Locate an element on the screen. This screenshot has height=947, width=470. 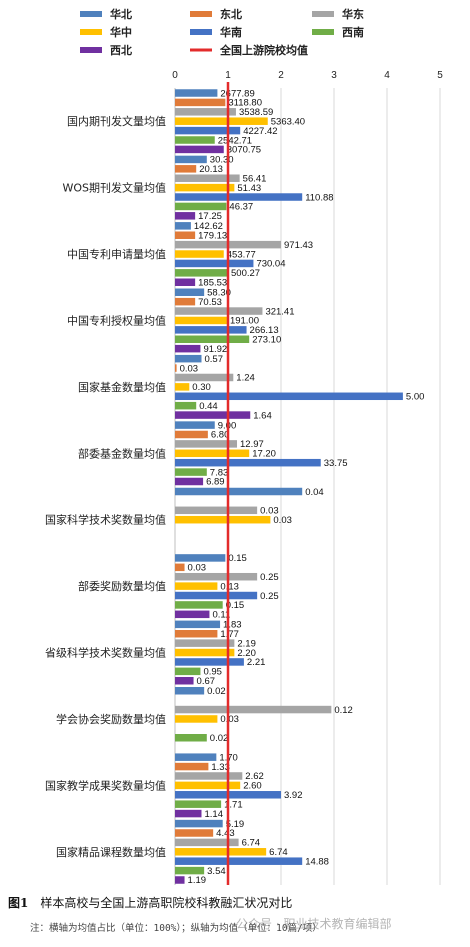
data-label: 58.30 is located at coordinates (219, 293).